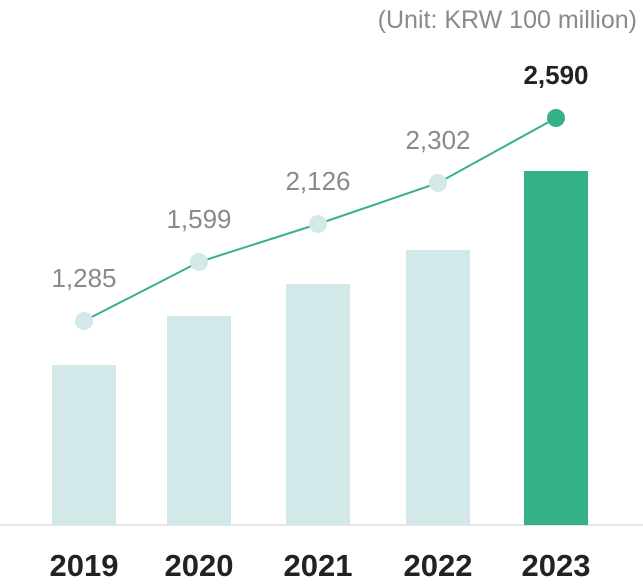 This screenshot has width=643, height=586. I want to click on point-2021, so click(318, 224).